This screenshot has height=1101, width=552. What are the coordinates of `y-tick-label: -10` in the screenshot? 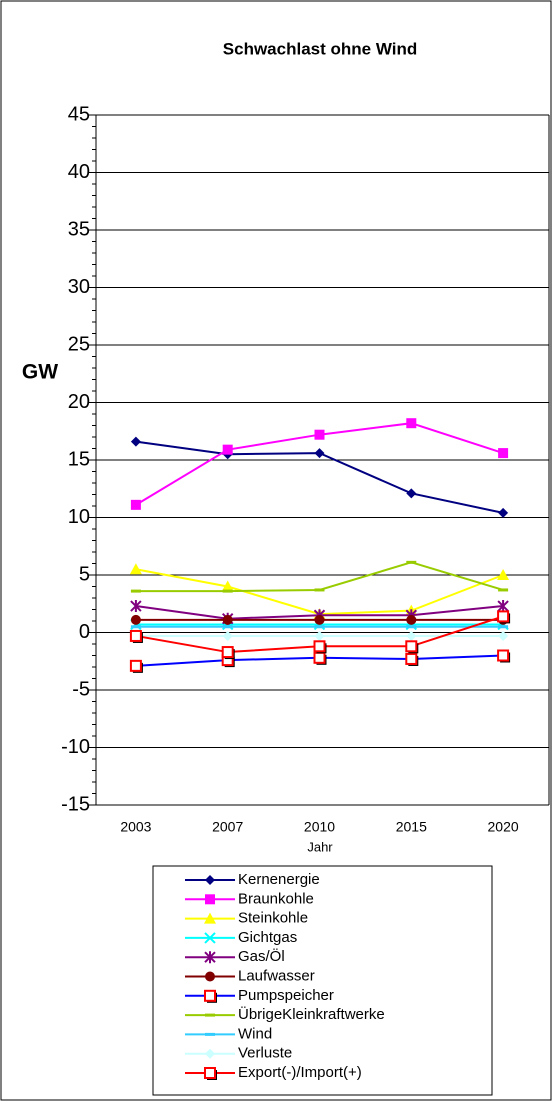 It's located at (75, 747).